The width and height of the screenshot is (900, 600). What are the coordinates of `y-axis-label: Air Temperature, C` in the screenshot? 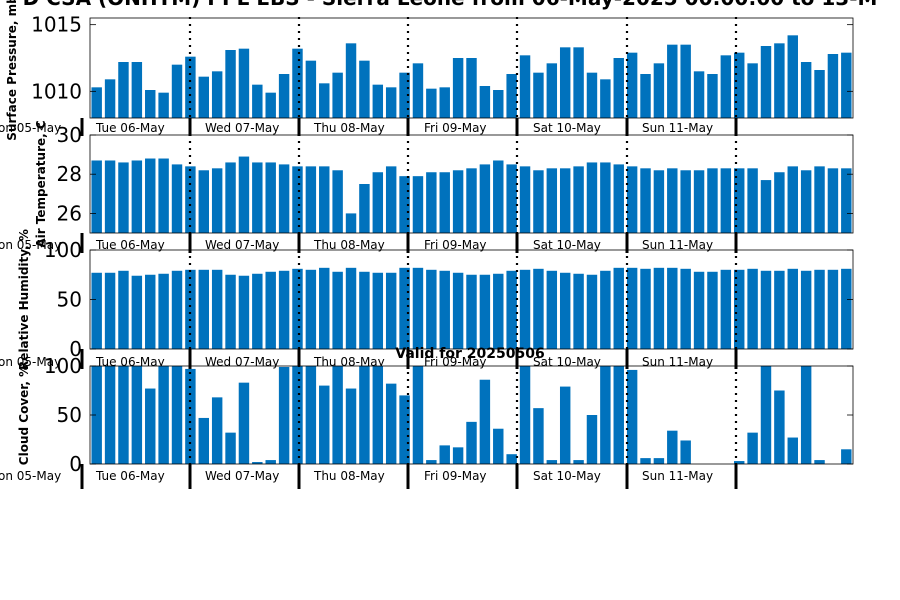 It's located at (41, 184).